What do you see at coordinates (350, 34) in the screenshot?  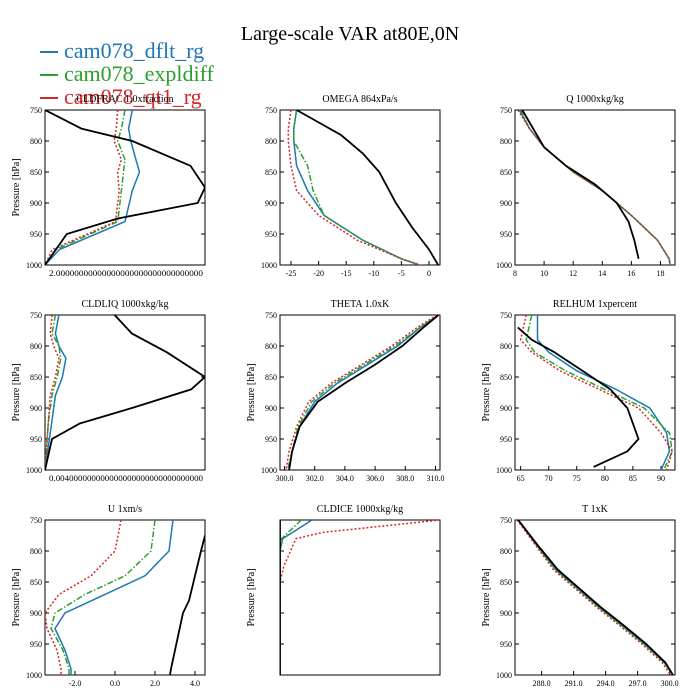 I see `main-title: Large-scale VAR at80E,0N` at bounding box center [350, 34].